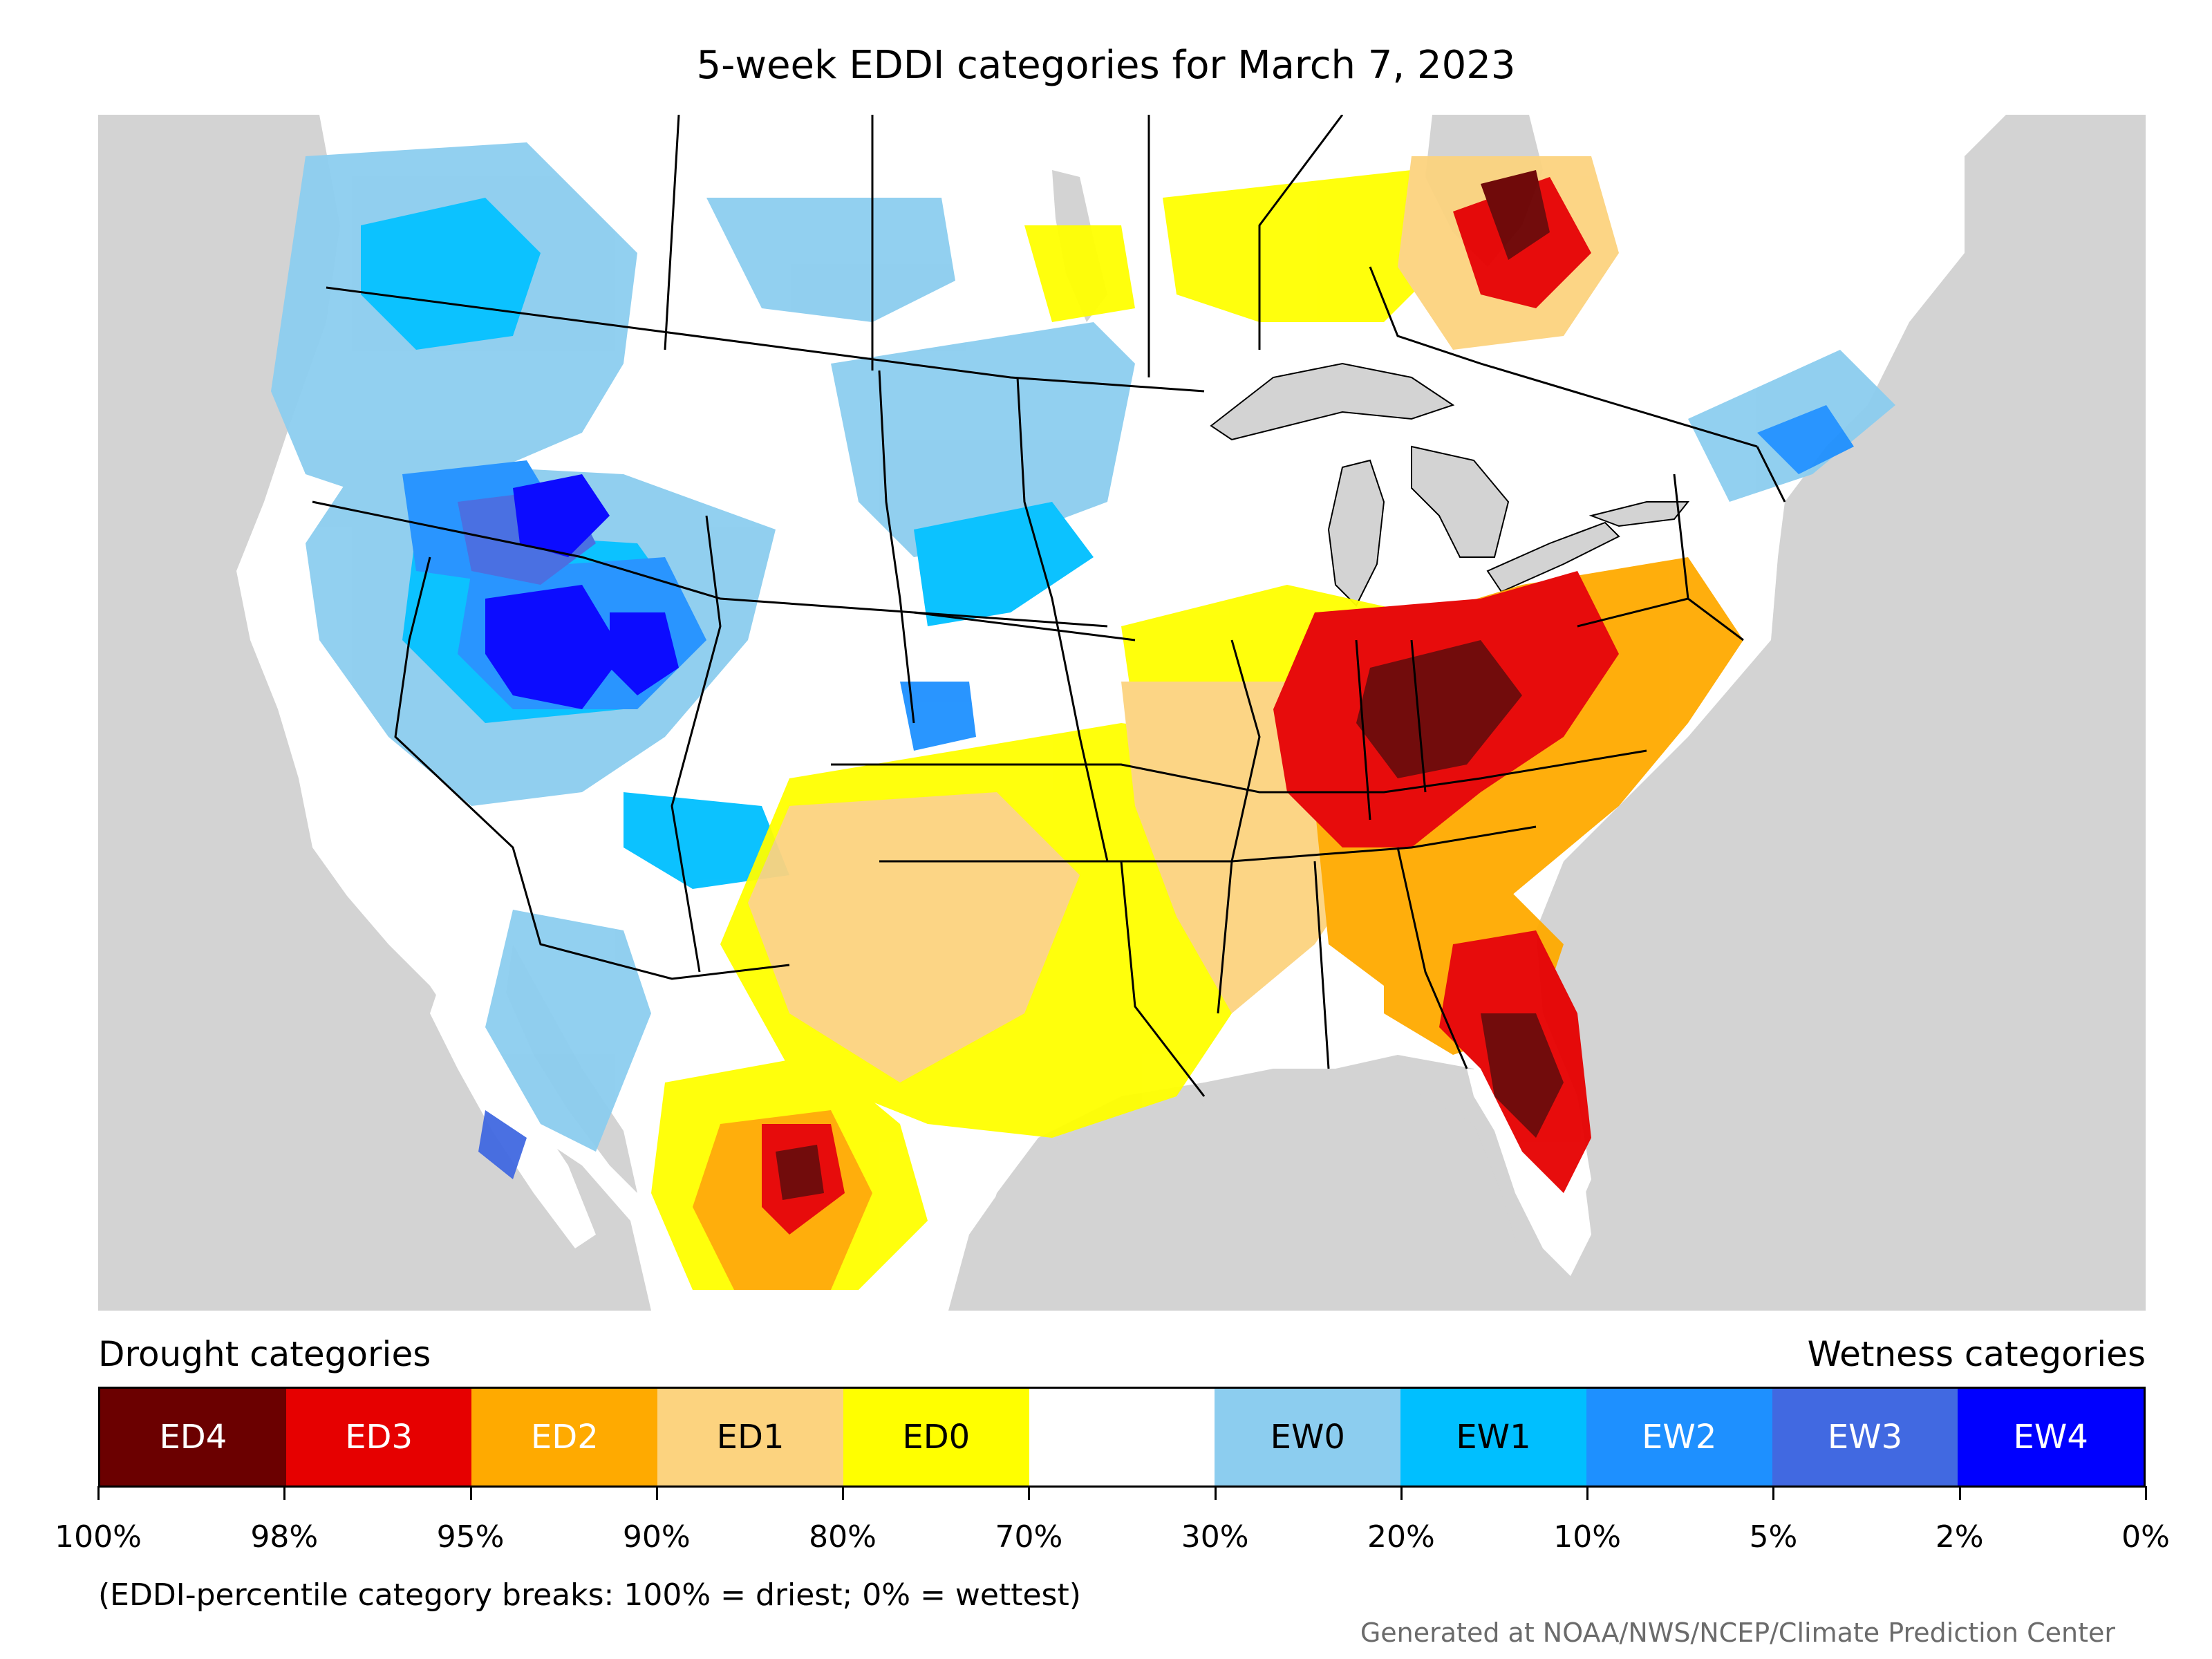 This screenshot has height=1659, width=2212. Describe the element at coordinates (1356, 533) in the screenshot. I see `lake-michigan` at that location.